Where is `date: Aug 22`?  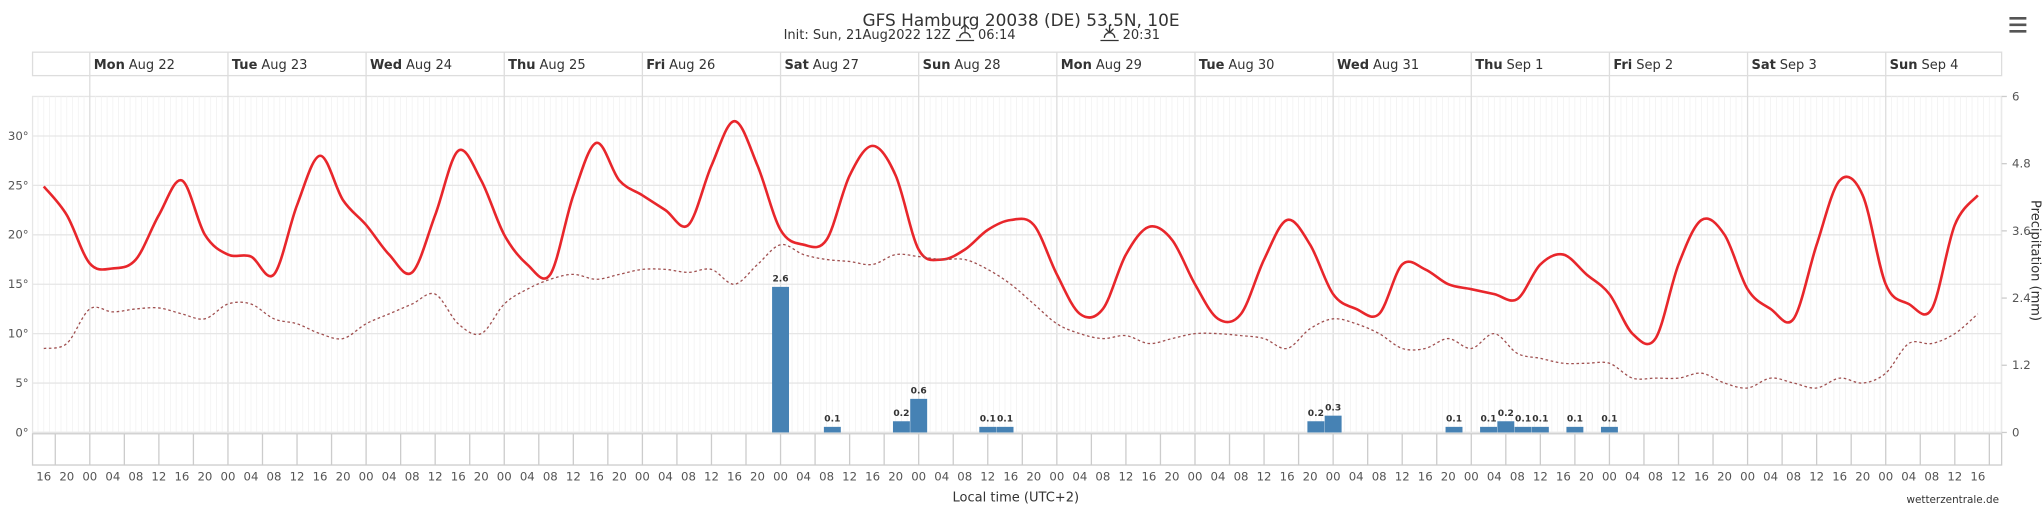
date: Aug 22 is located at coordinates (152, 65).